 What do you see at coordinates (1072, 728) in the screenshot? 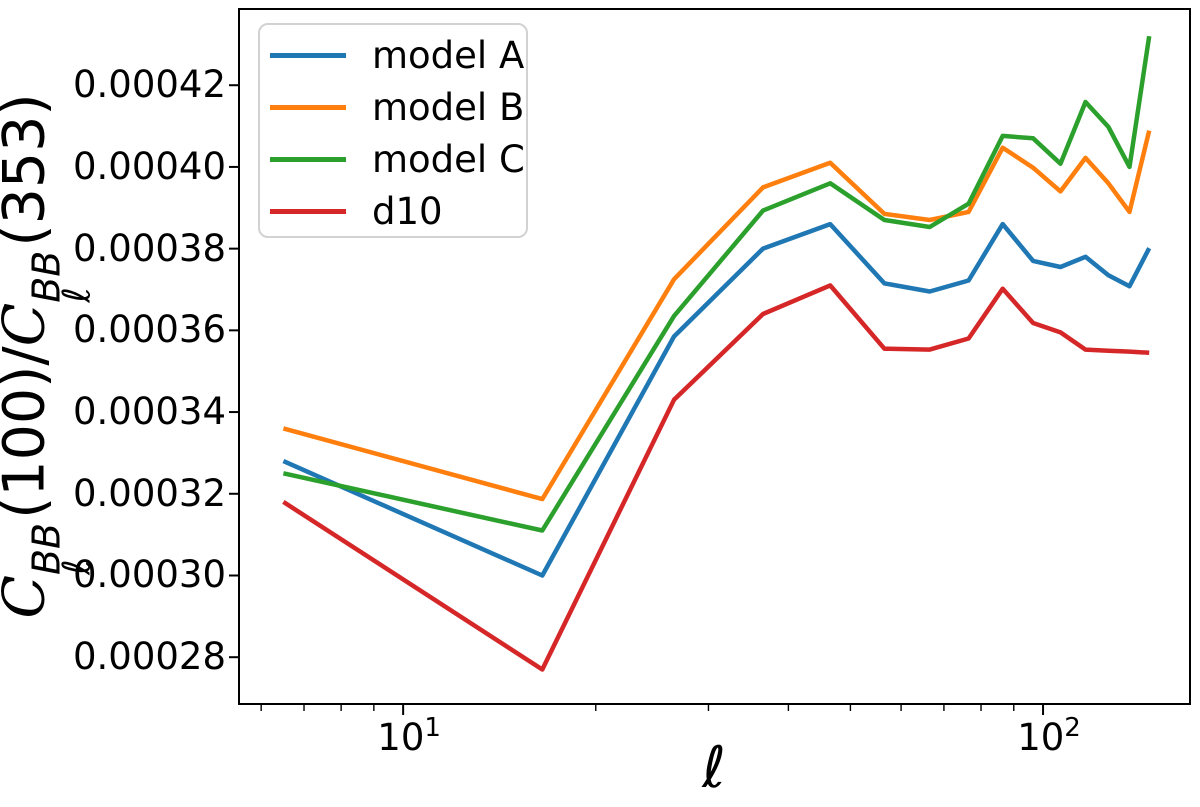
I see `x-tick-exponent: 2` at bounding box center [1072, 728].